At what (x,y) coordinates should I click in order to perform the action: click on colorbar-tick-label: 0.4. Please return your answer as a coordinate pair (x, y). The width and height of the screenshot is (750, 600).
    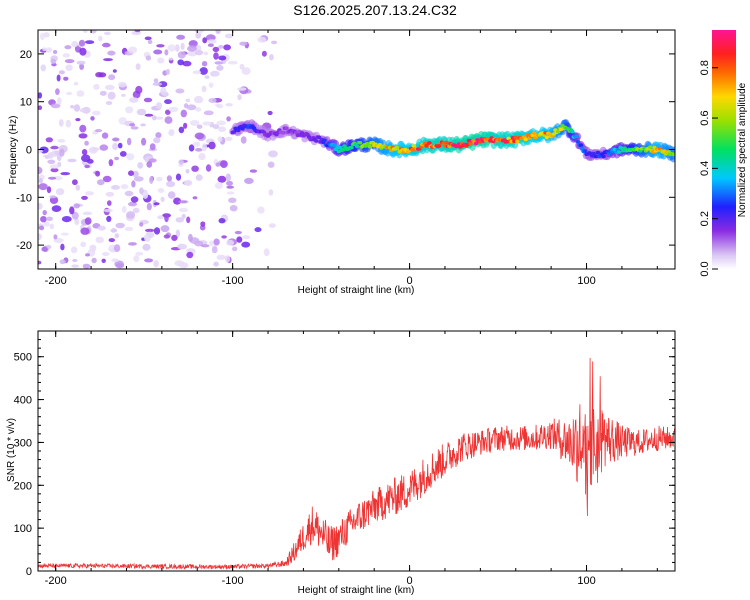
    Looking at the image, I should click on (705, 168).